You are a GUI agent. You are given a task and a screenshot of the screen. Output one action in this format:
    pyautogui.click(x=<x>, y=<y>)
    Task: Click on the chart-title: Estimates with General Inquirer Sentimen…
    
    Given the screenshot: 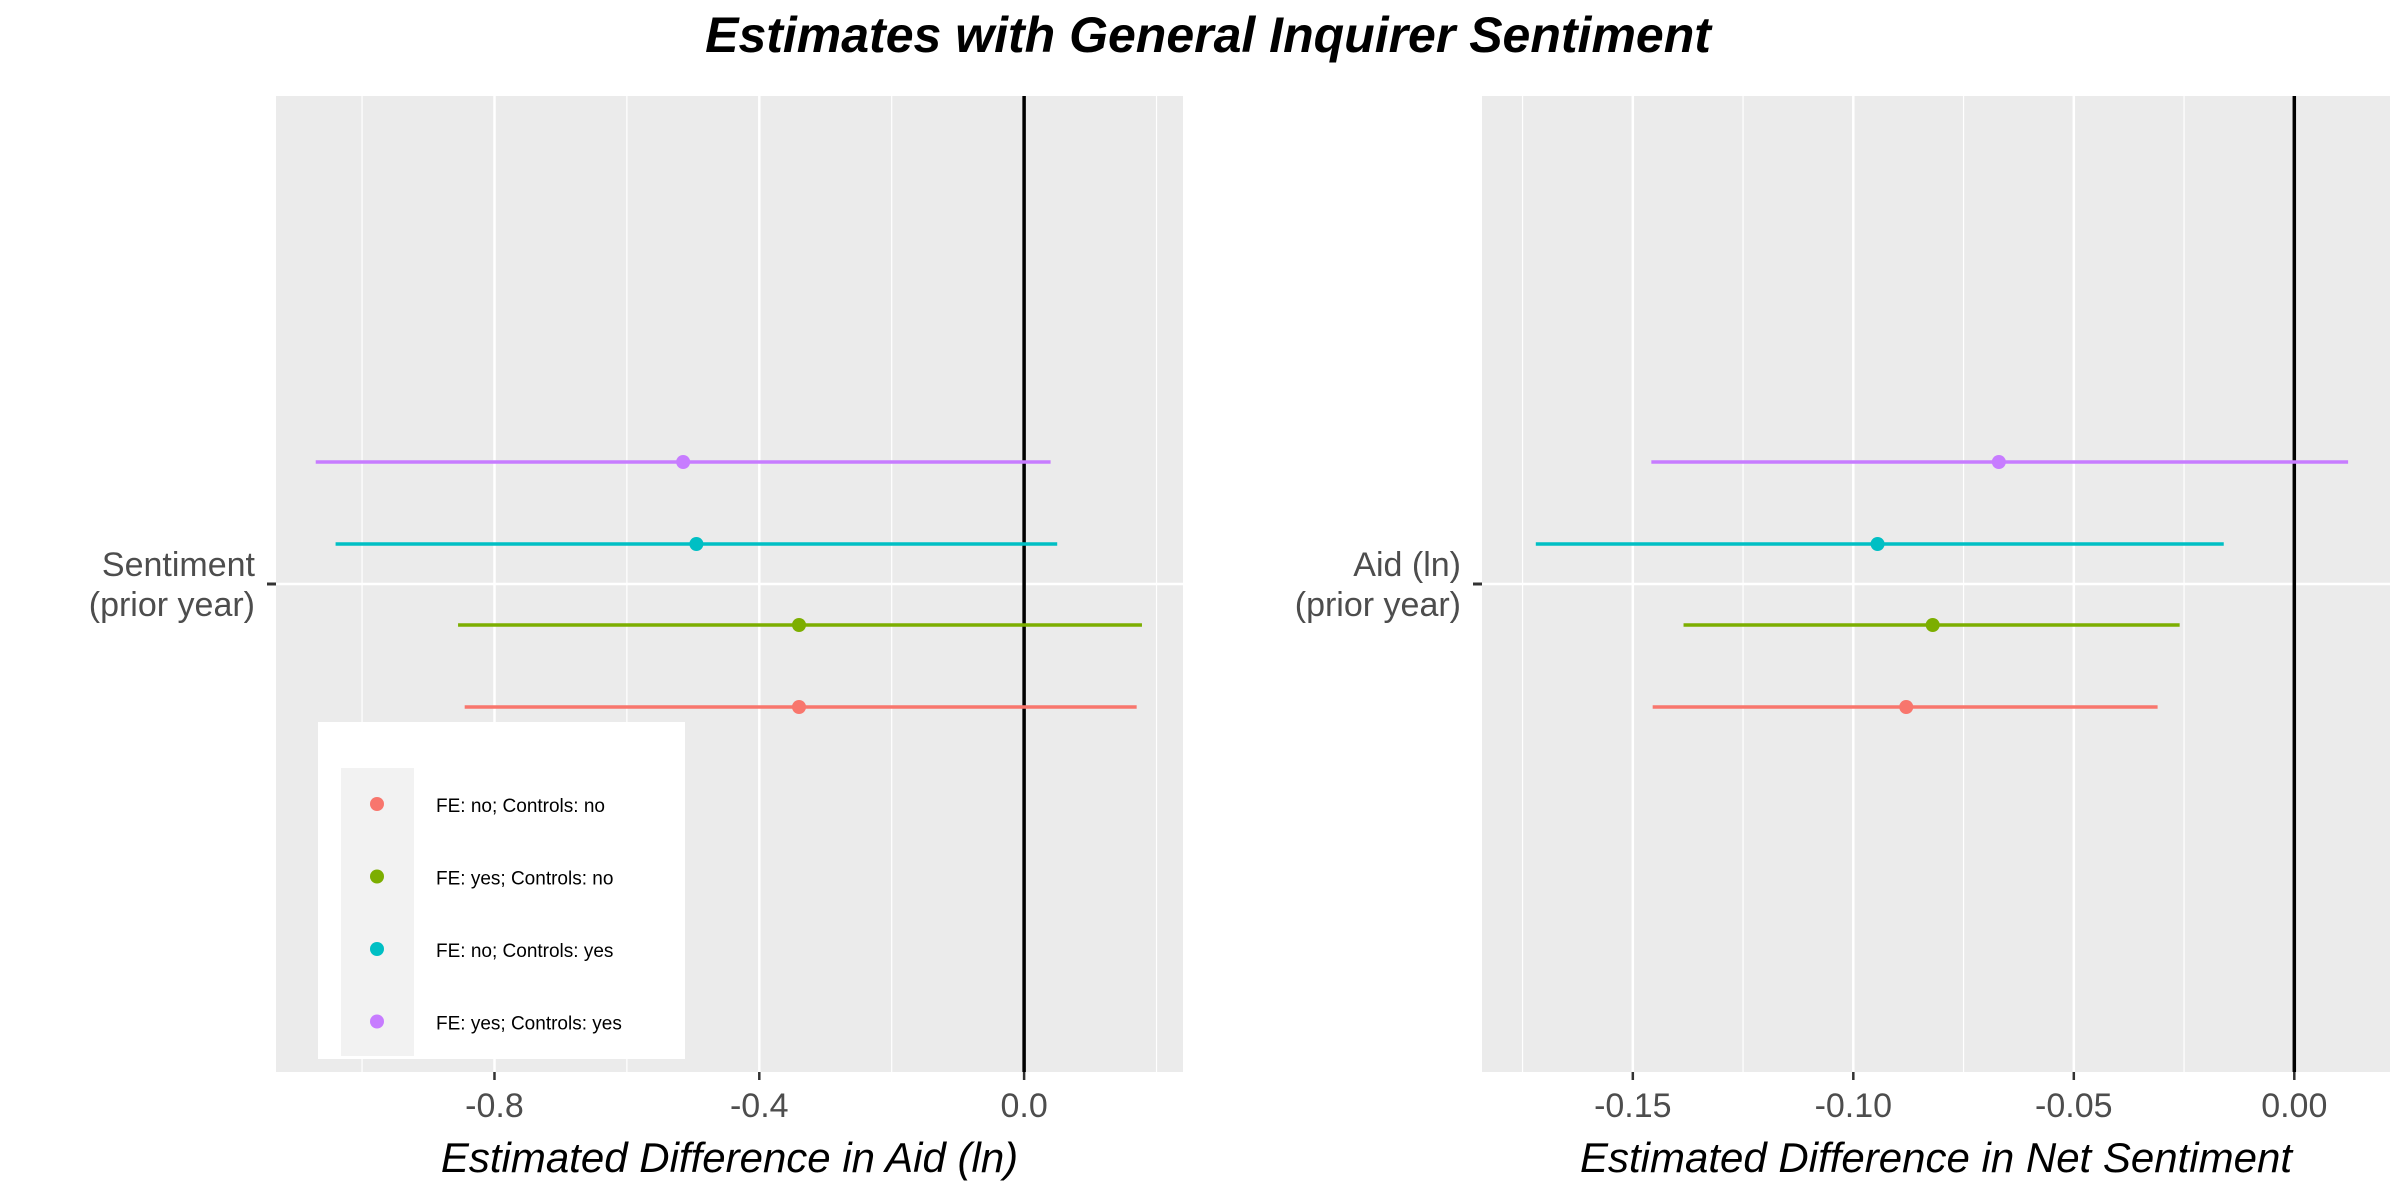 What is the action you would take?
    pyautogui.click(x=1209, y=35)
    